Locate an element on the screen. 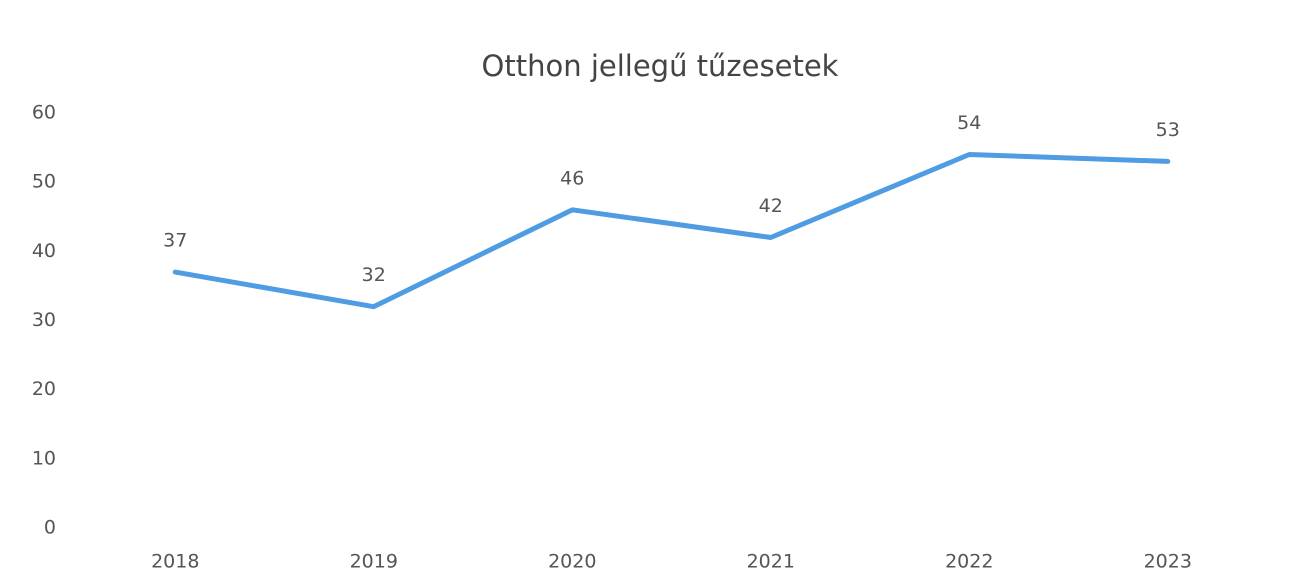 The width and height of the screenshot is (1290, 586). y-tick-label: 40 is located at coordinates (44, 251).